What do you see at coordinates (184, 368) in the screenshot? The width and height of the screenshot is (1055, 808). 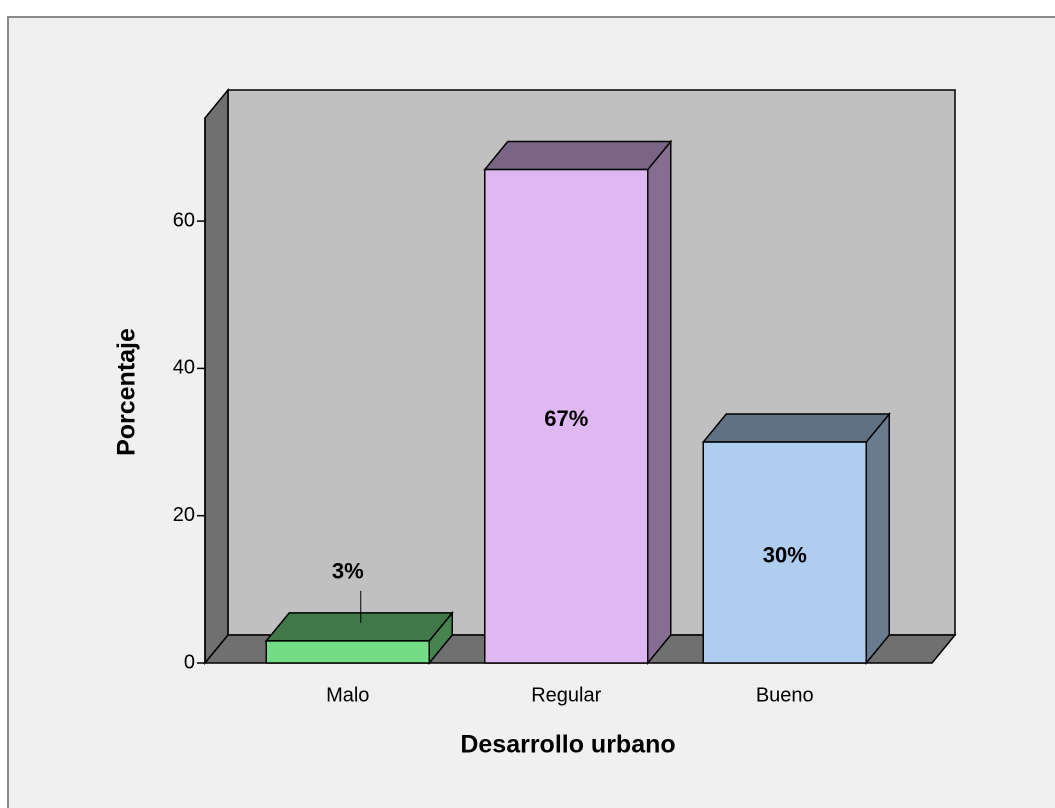 I see `y-tick-label: 40` at bounding box center [184, 368].